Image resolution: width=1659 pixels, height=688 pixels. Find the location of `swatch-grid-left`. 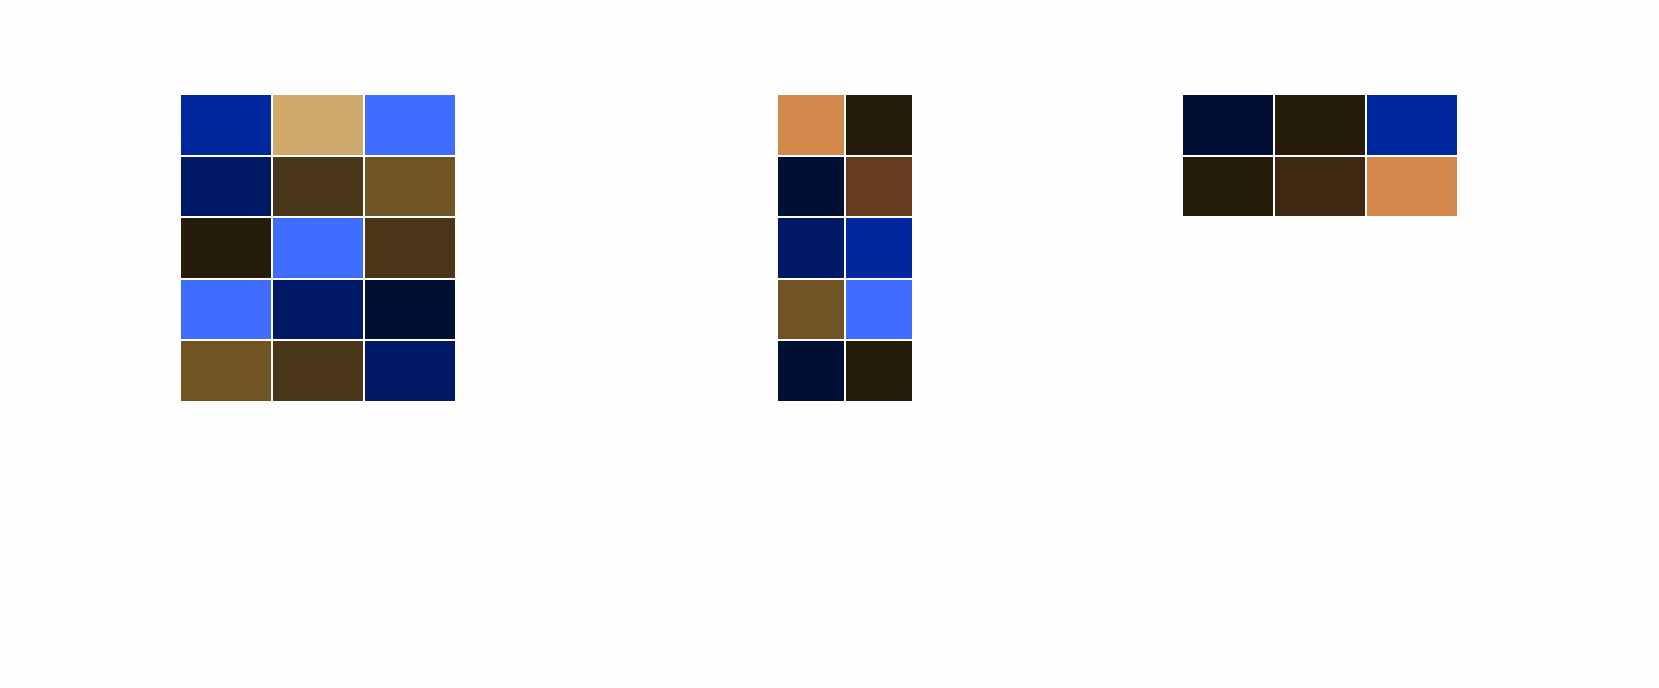

swatch-grid-left is located at coordinates (318, 248).